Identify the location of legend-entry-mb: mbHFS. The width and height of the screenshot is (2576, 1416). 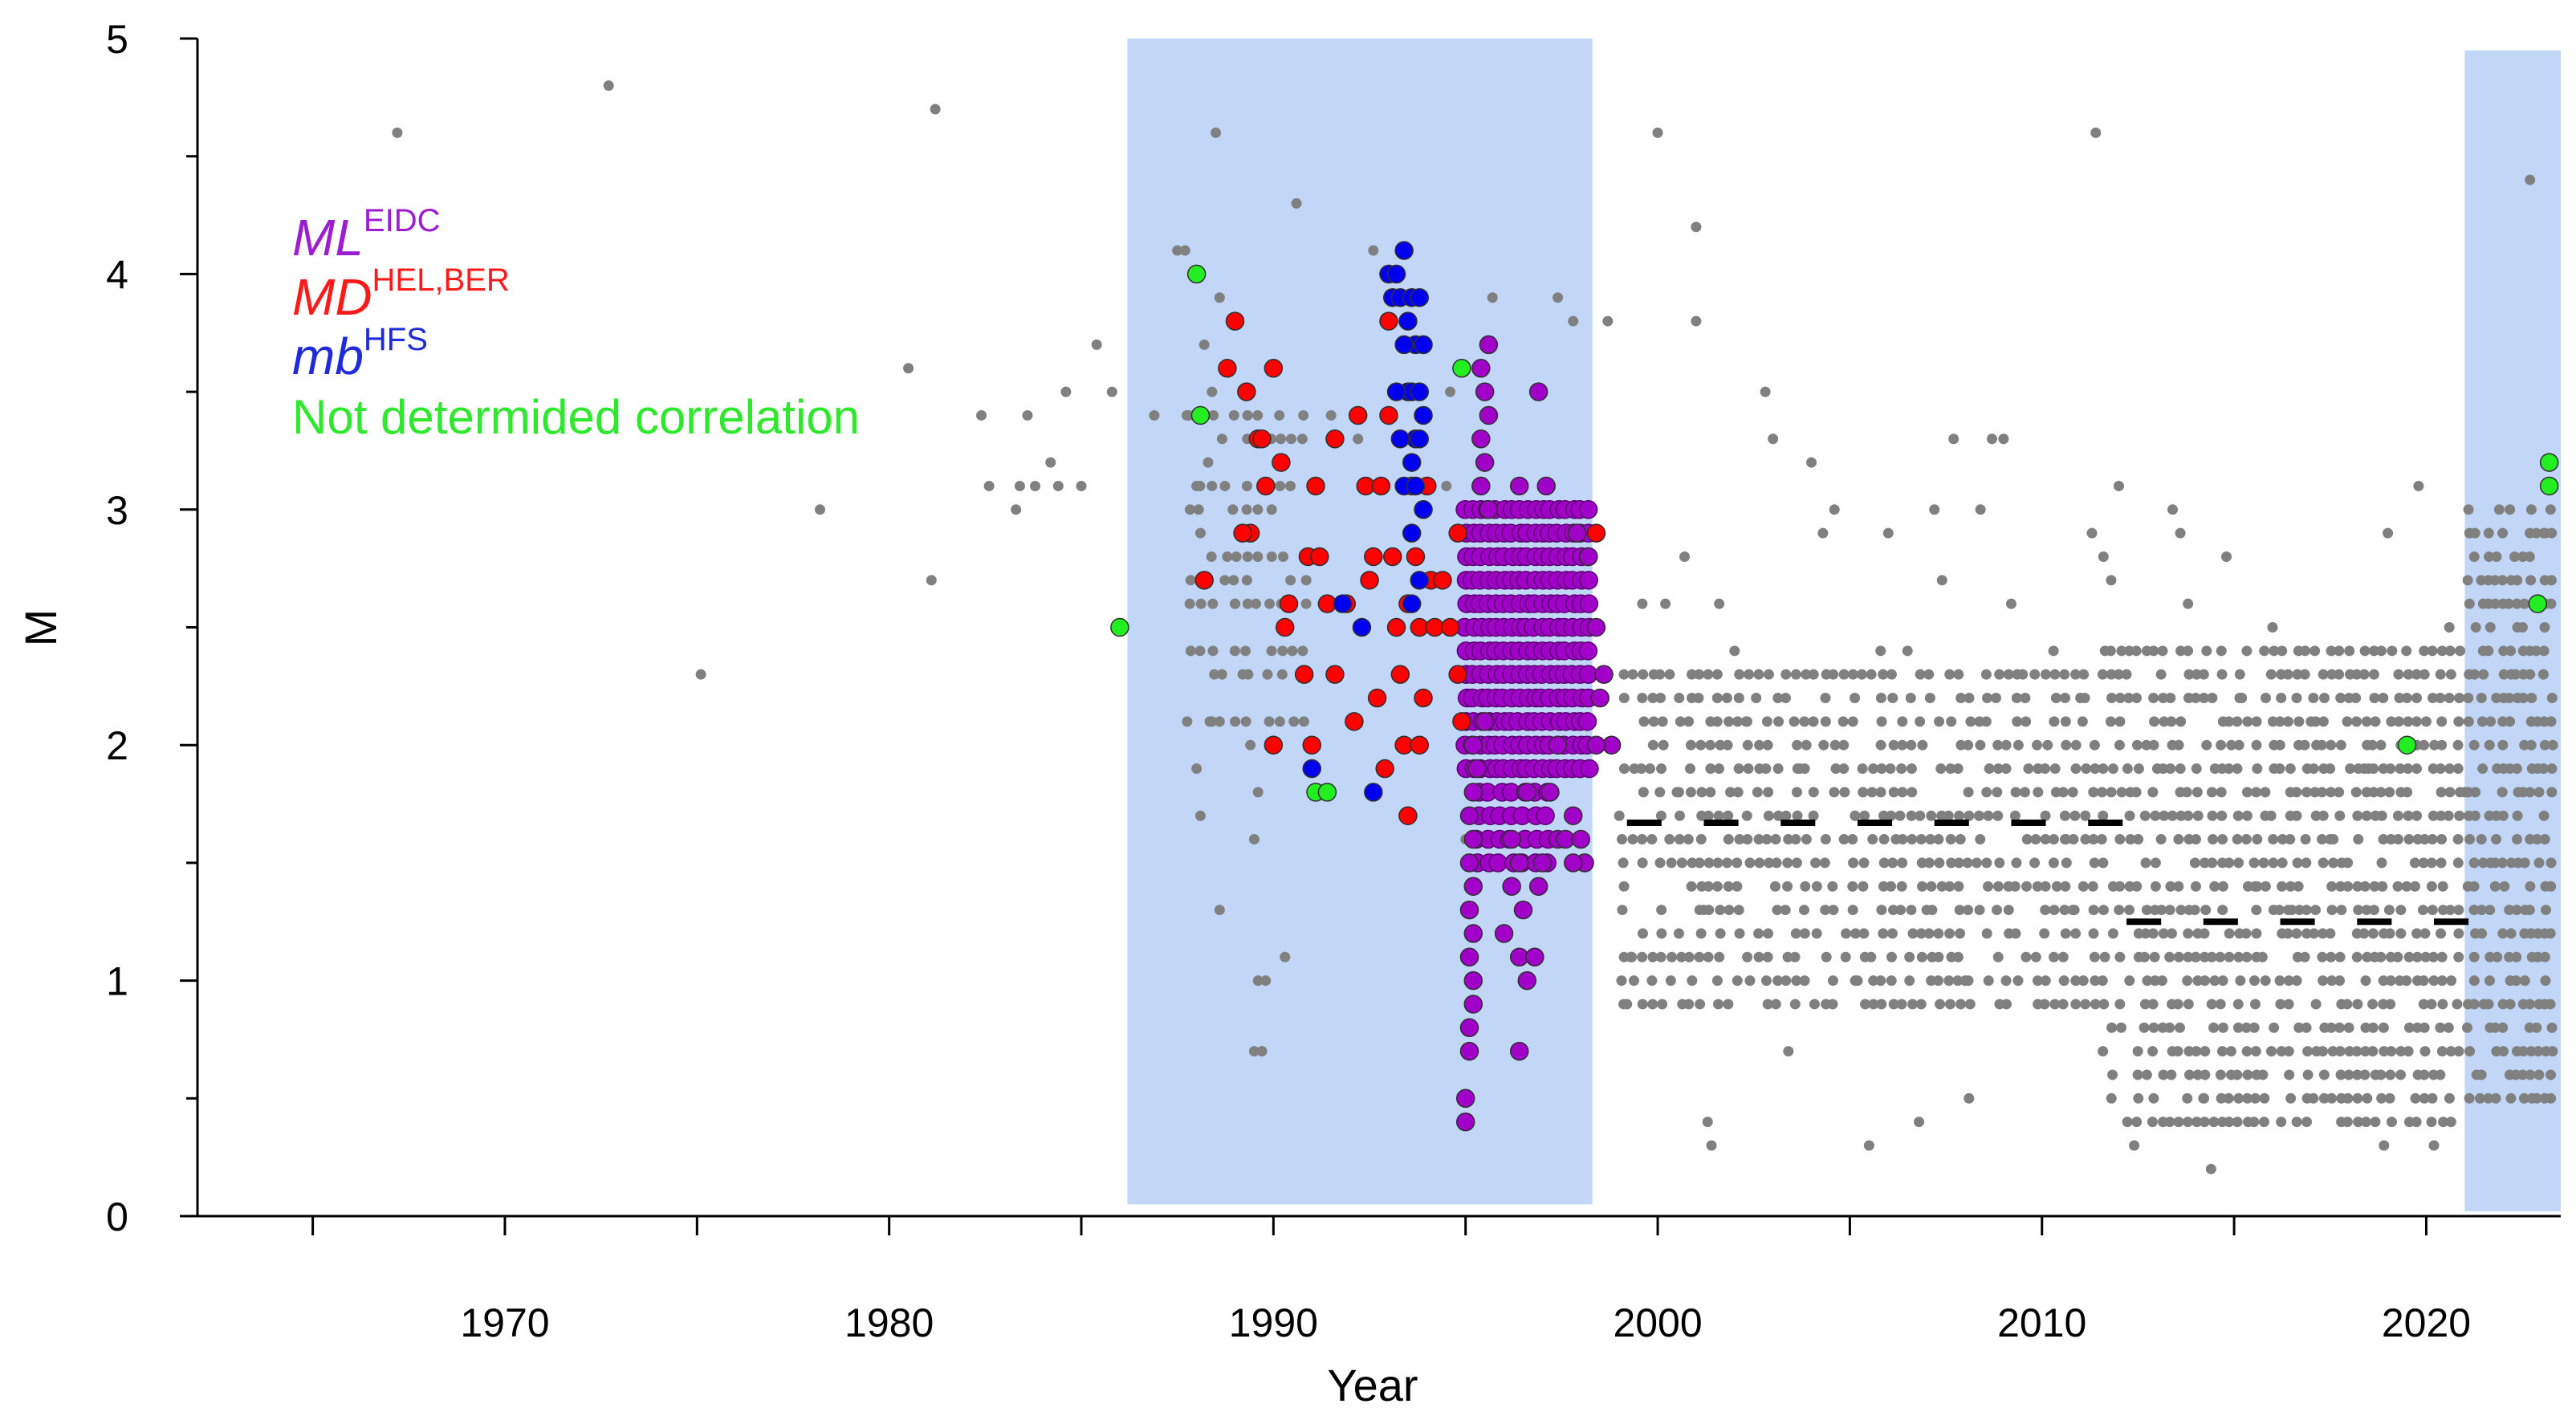
(360, 353).